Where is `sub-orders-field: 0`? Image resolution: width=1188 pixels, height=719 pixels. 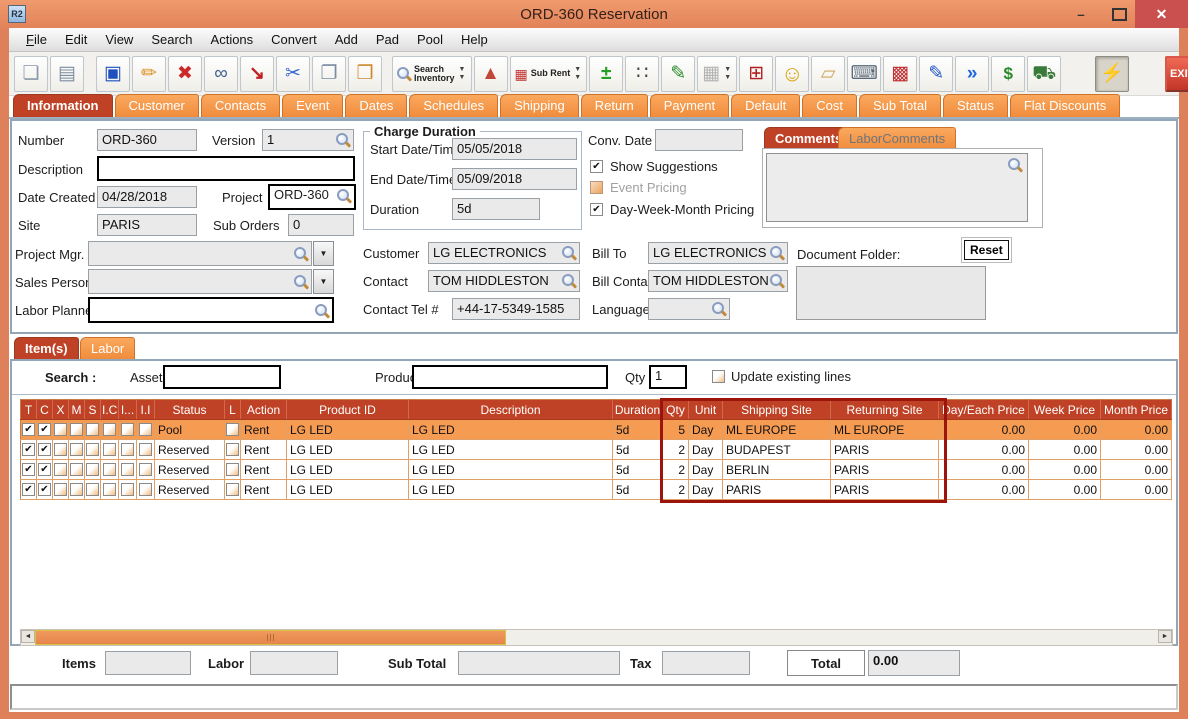
sub-orders-field: 0 is located at coordinates (321, 225).